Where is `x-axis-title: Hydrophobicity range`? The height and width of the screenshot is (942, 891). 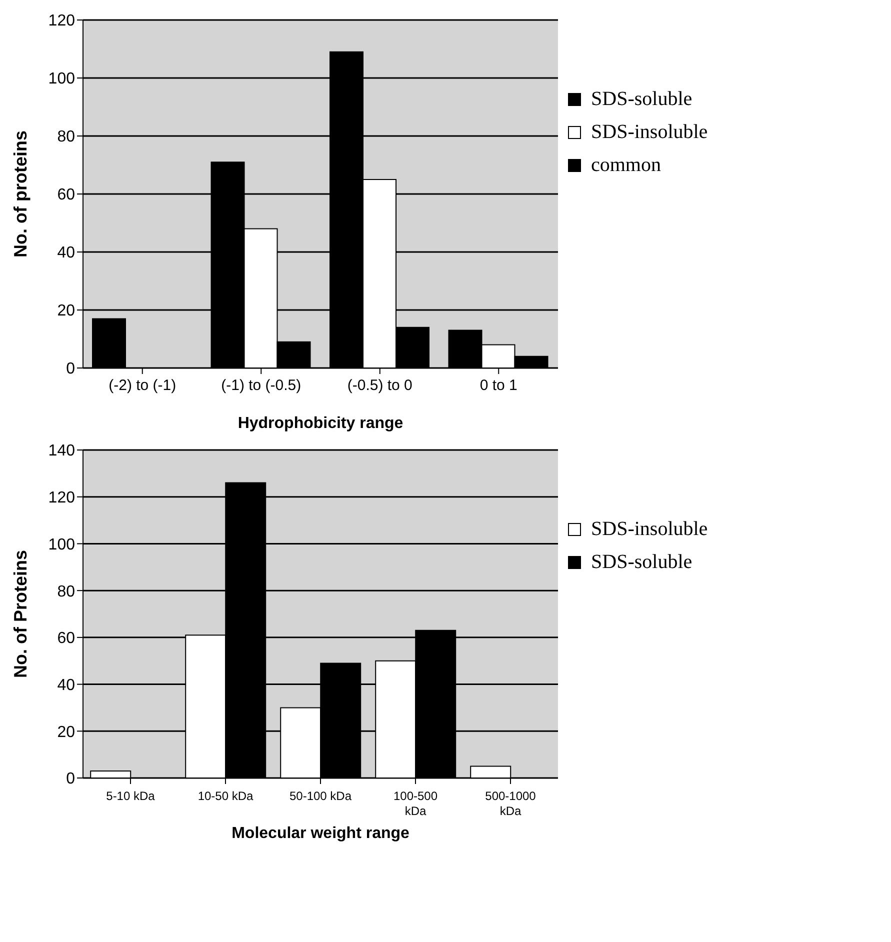
x-axis-title: Hydrophobicity range is located at coordinates (321, 423).